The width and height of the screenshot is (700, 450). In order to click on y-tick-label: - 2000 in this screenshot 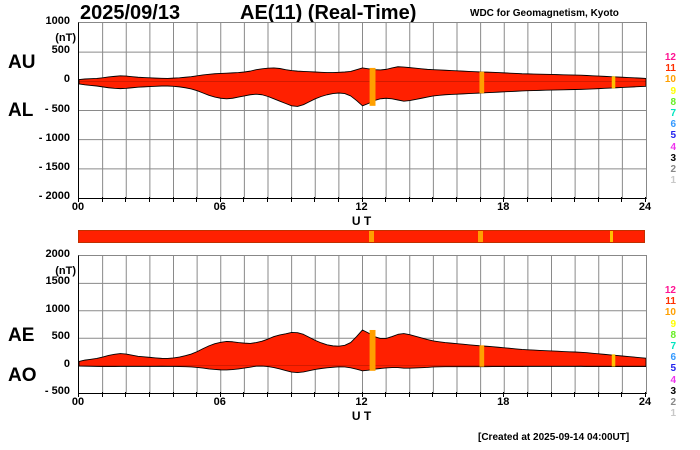, I will do `click(54, 196)`.